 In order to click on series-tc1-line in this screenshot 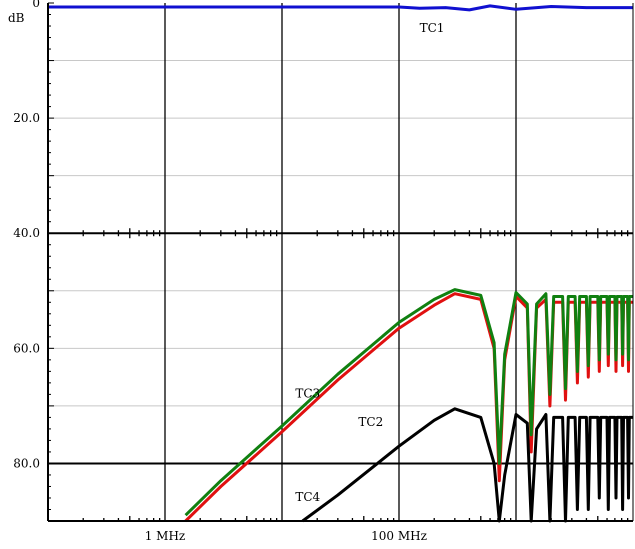, I will do `click(340, 8)`.